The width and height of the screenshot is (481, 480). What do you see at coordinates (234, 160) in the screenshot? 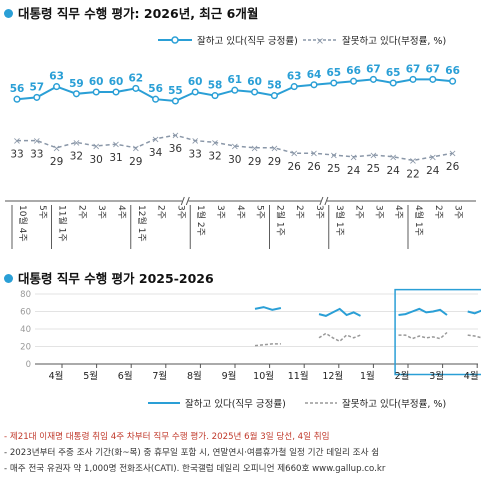
I see `negative-data-label: 30` at bounding box center [234, 160].